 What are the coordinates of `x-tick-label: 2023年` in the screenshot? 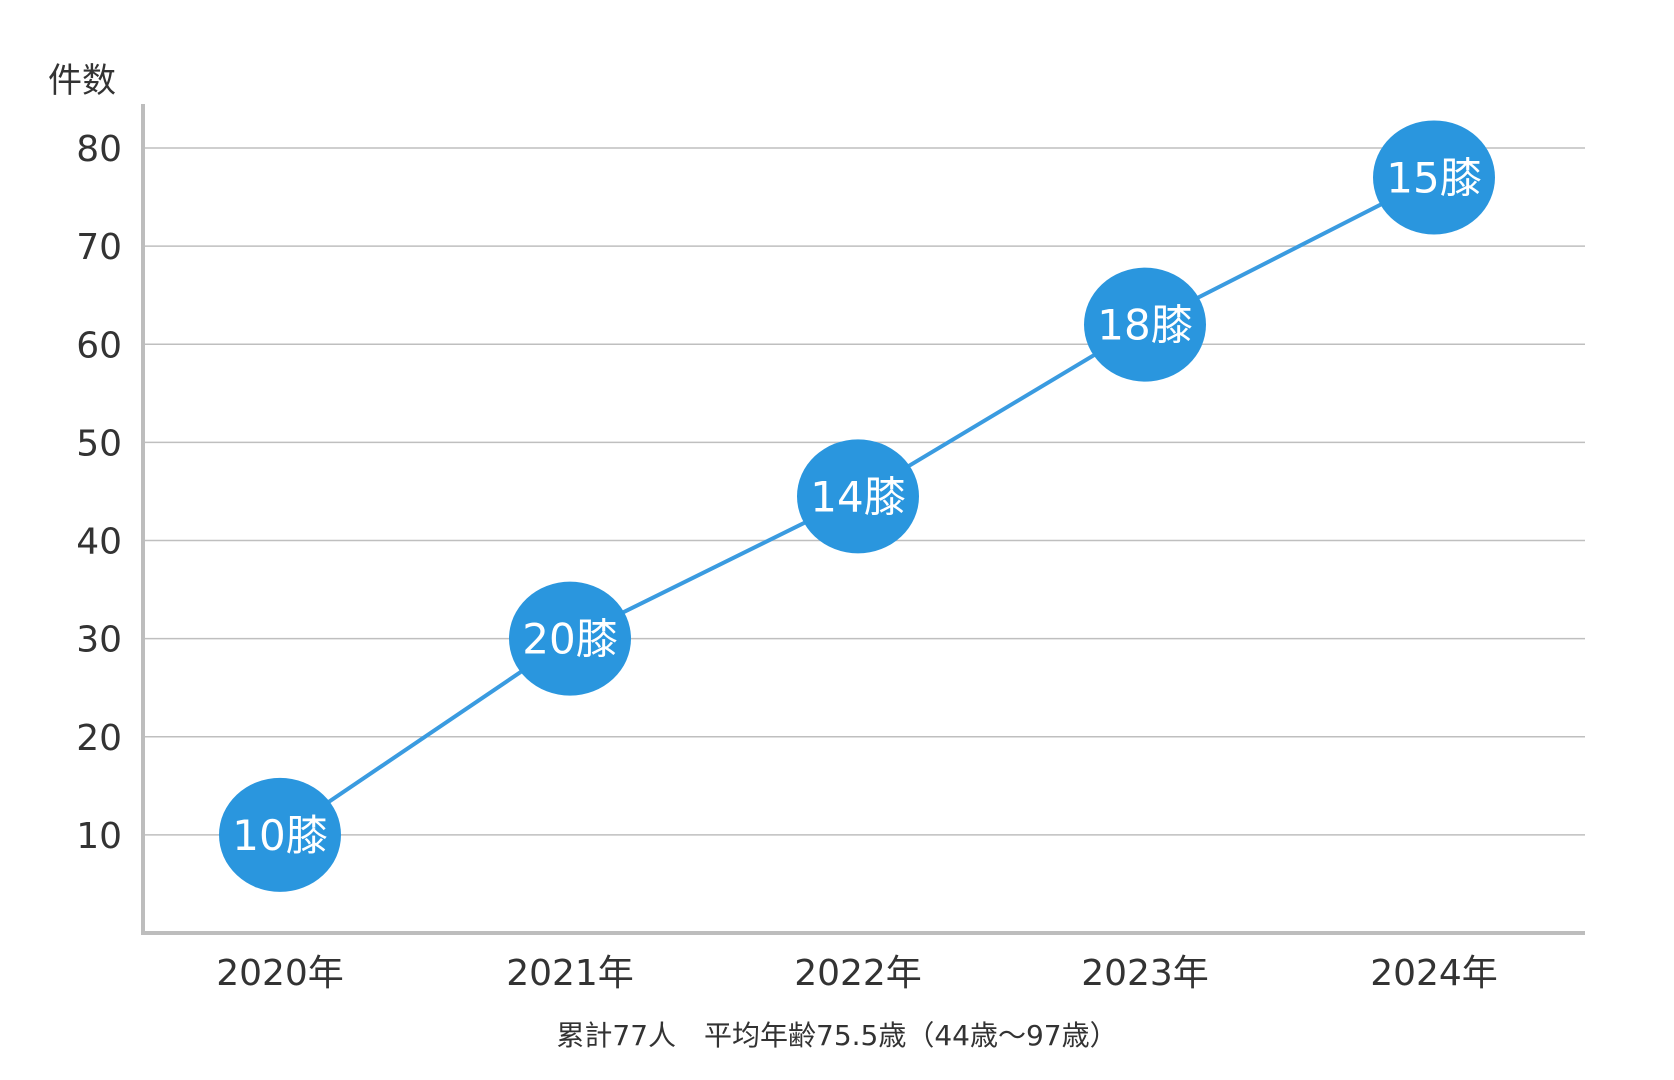 It's located at (1145, 973).